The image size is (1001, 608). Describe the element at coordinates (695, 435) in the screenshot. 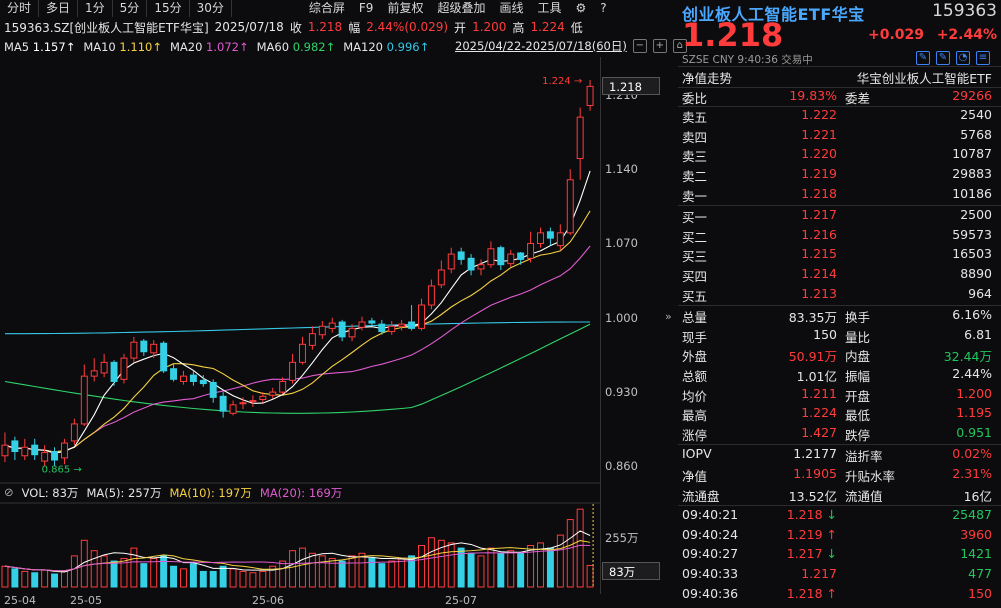

I see `stat-label: 涨停` at that location.